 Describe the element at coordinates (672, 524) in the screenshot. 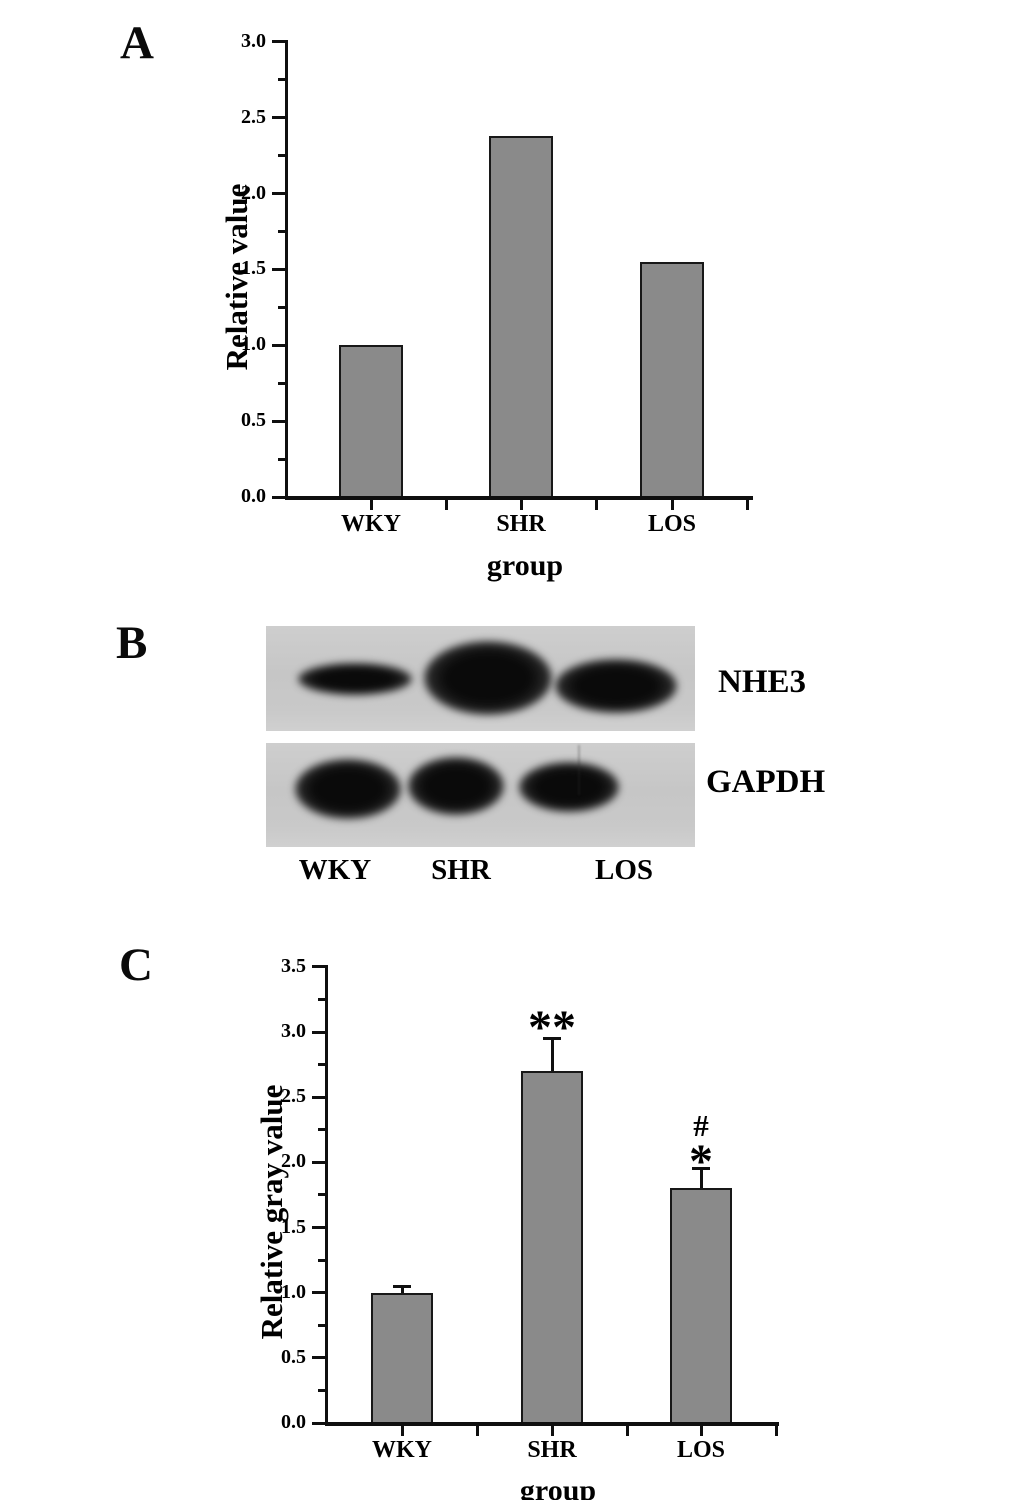

I see `panel-a-x-category-label: LOS` at that location.